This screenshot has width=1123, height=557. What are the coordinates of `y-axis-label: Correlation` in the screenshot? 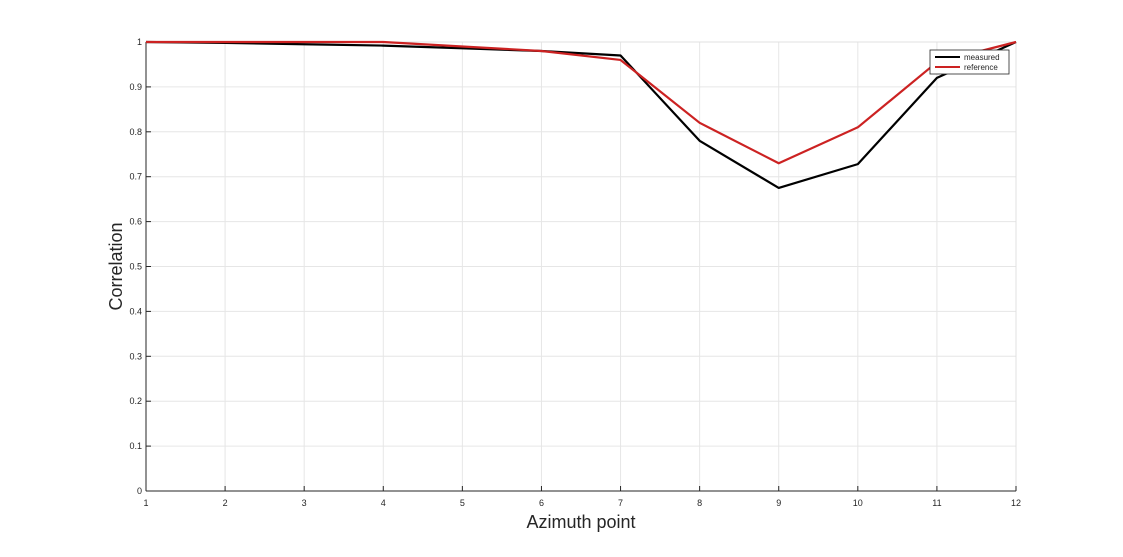 It's located at (116, 266).